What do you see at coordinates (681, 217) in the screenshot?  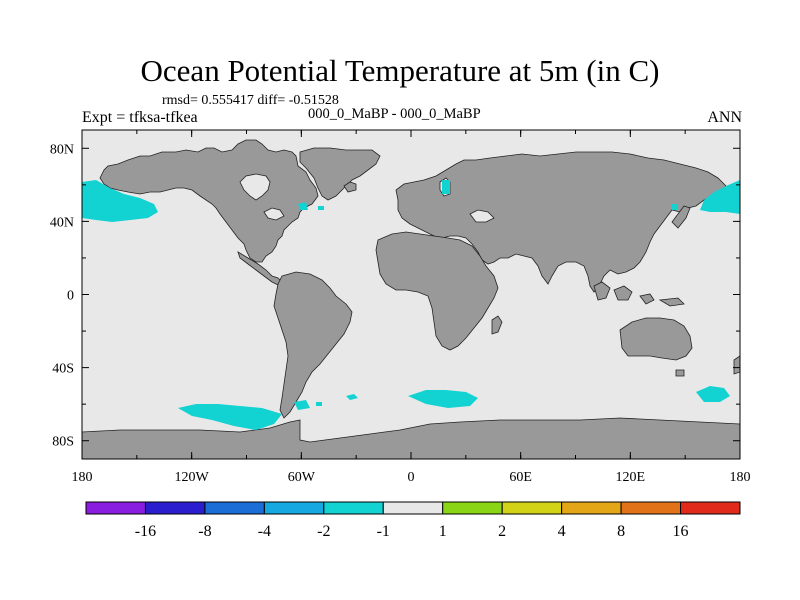 I see `land-japan` at bounding box center [681, 217].